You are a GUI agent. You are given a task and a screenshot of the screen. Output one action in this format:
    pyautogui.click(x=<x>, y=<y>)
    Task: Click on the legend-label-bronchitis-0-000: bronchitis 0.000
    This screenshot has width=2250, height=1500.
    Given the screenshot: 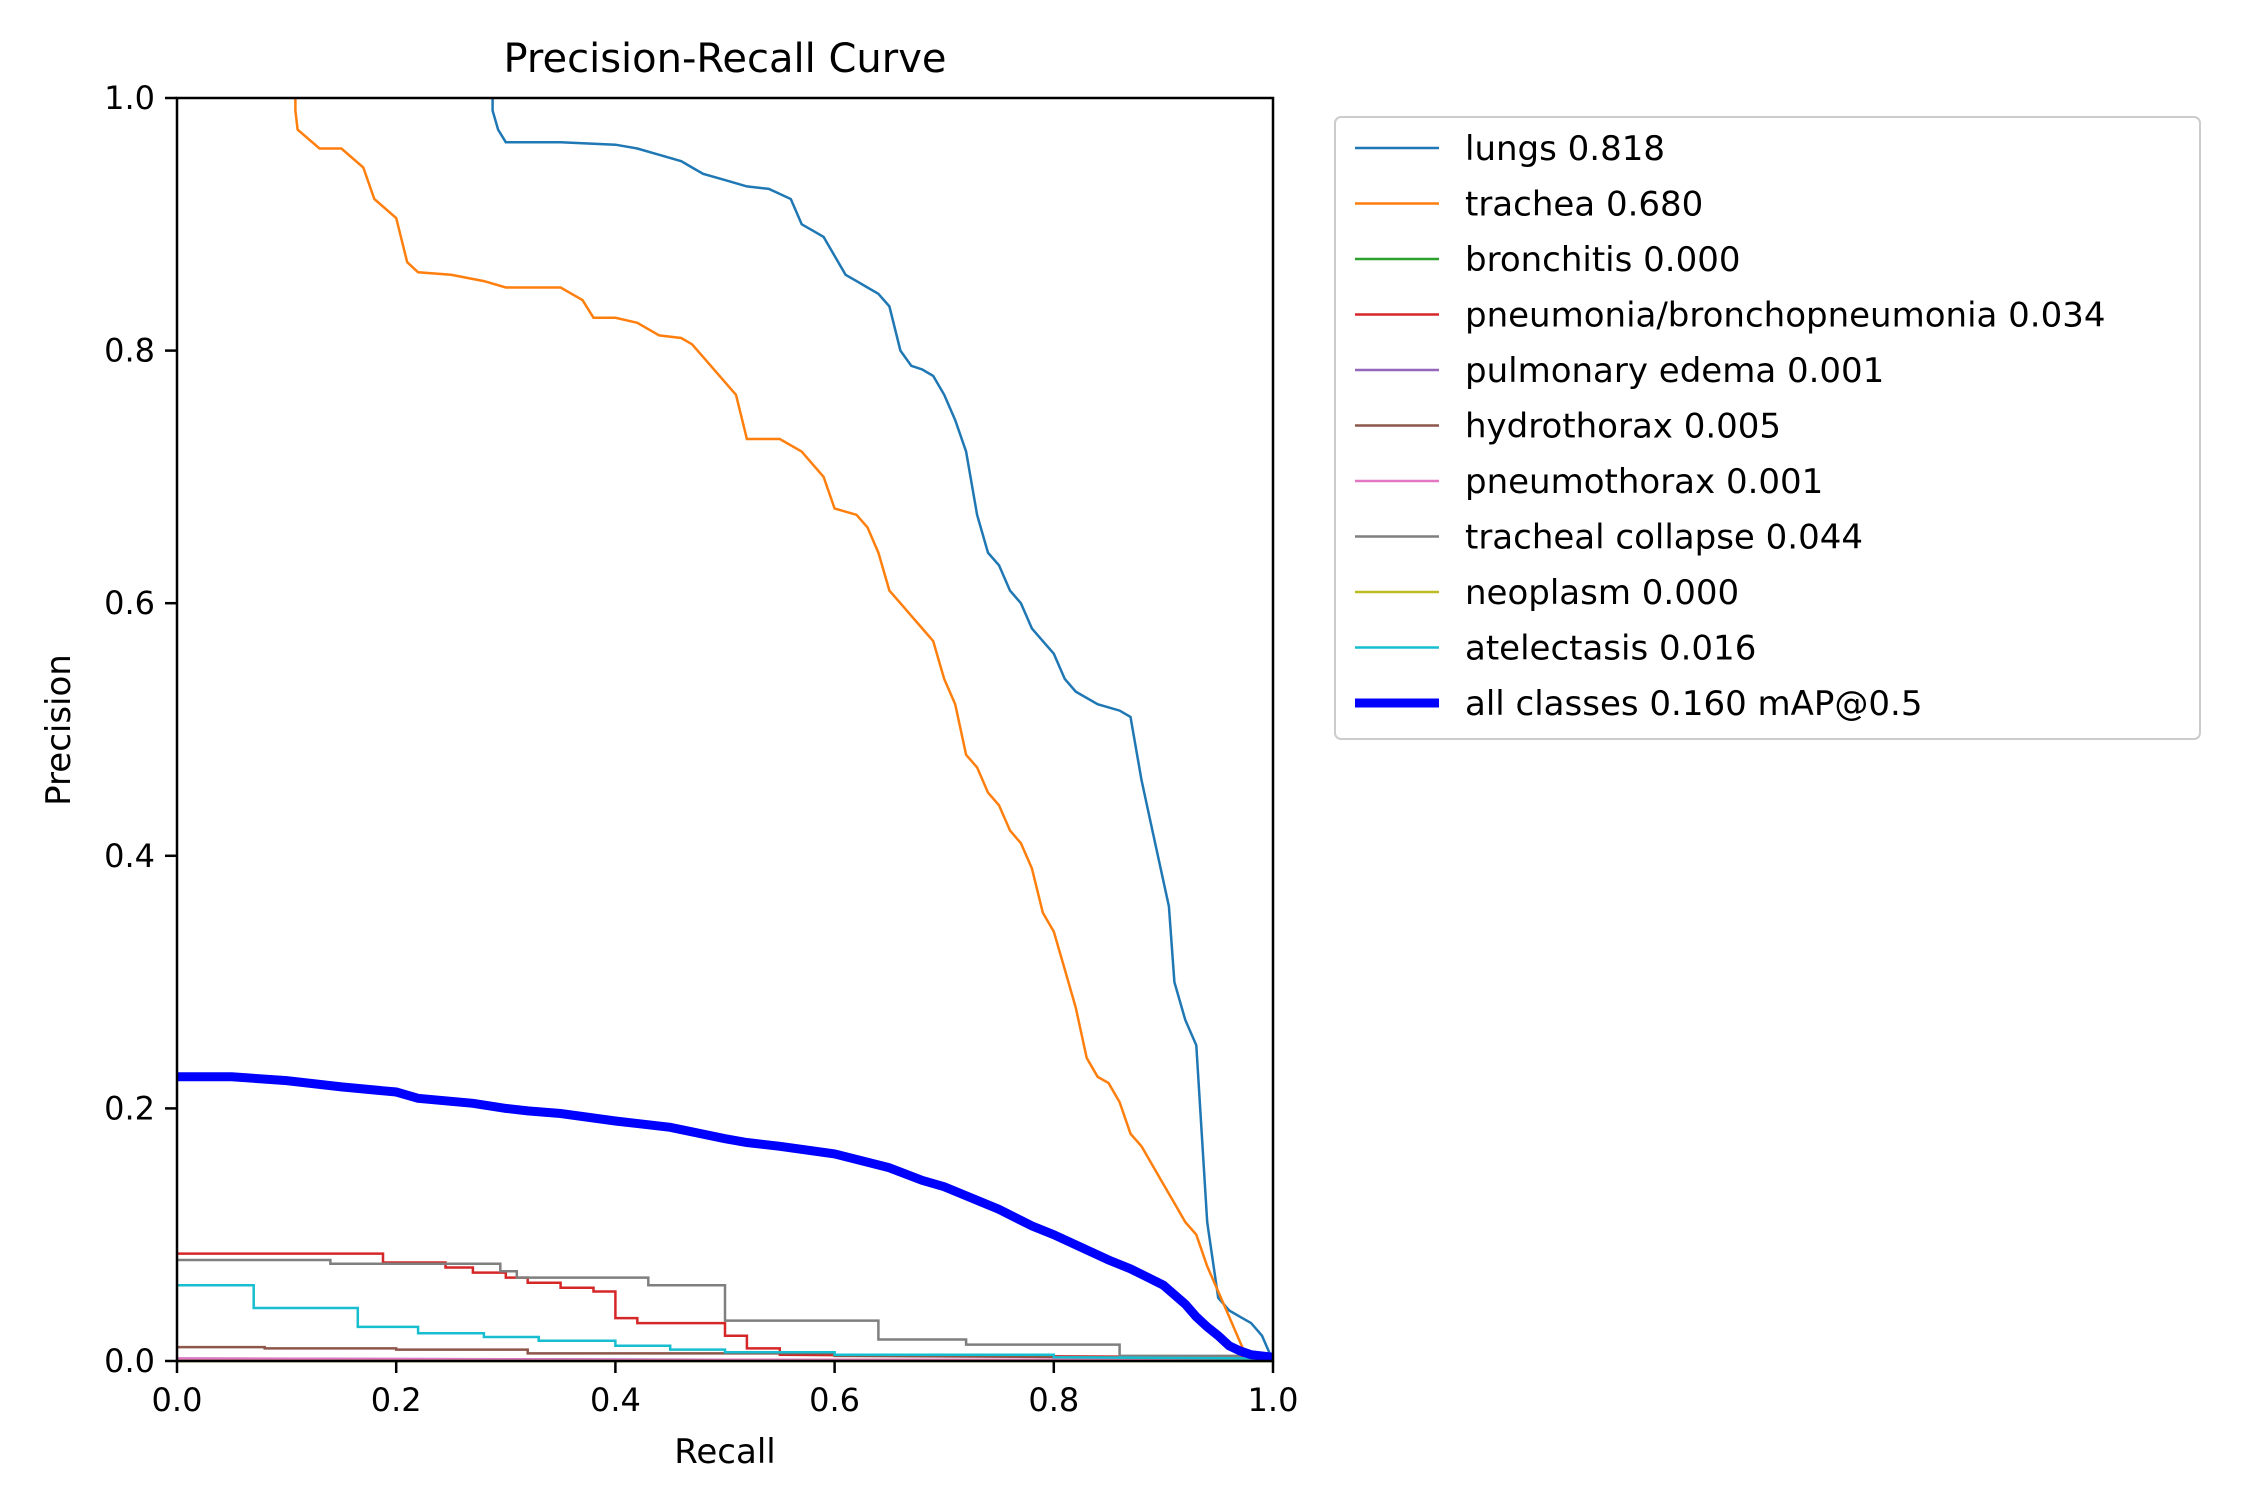 What is the action you would take?
    pyautogui.click(x=1603, y=260)
    